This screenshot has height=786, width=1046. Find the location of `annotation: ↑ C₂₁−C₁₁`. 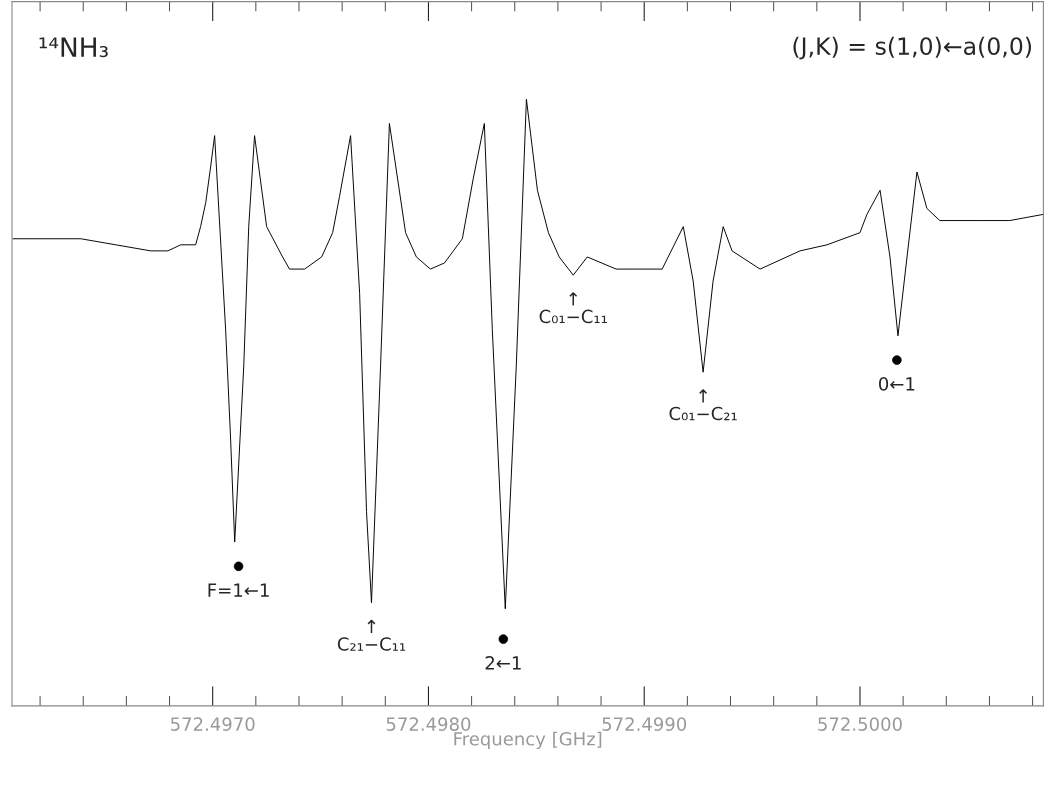

annotation: ↑ C₂₁−C₁₁ is located at coordinates (371, 635).